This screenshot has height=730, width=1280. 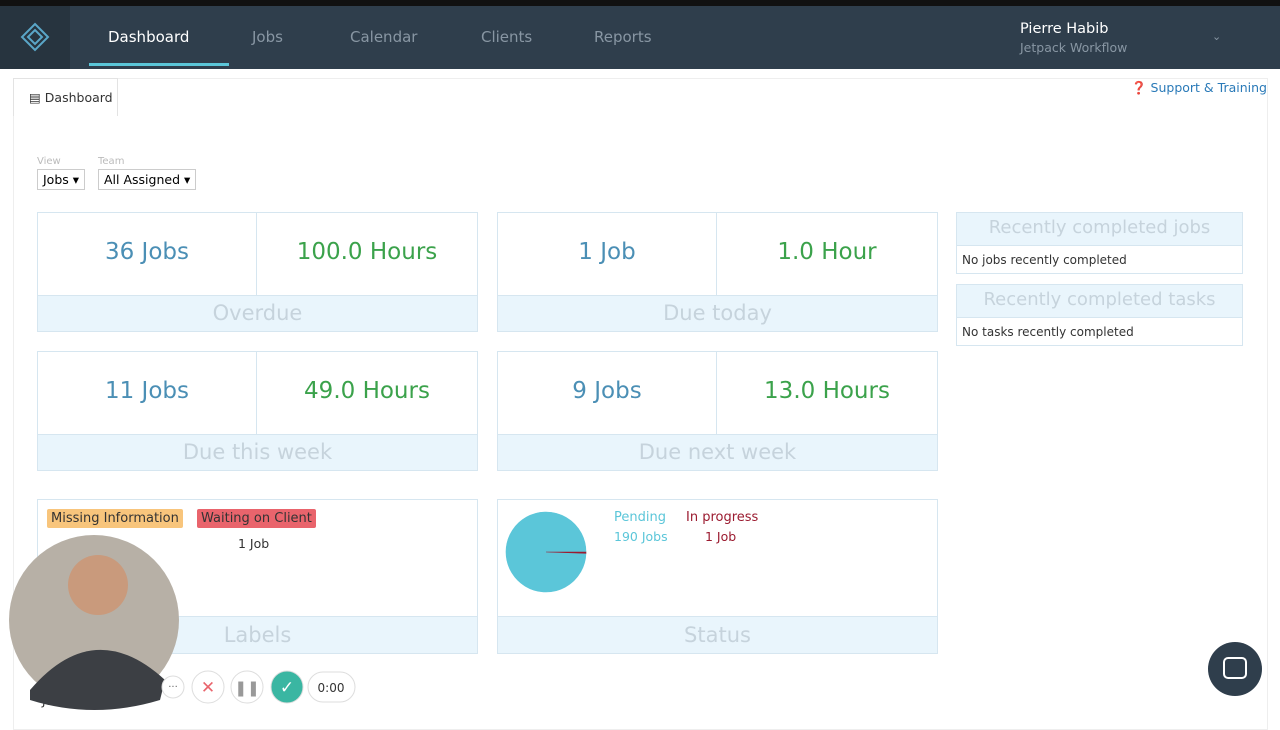 I want to click on recent-title: Recently completed jobs, so click(x=1099, y=229).